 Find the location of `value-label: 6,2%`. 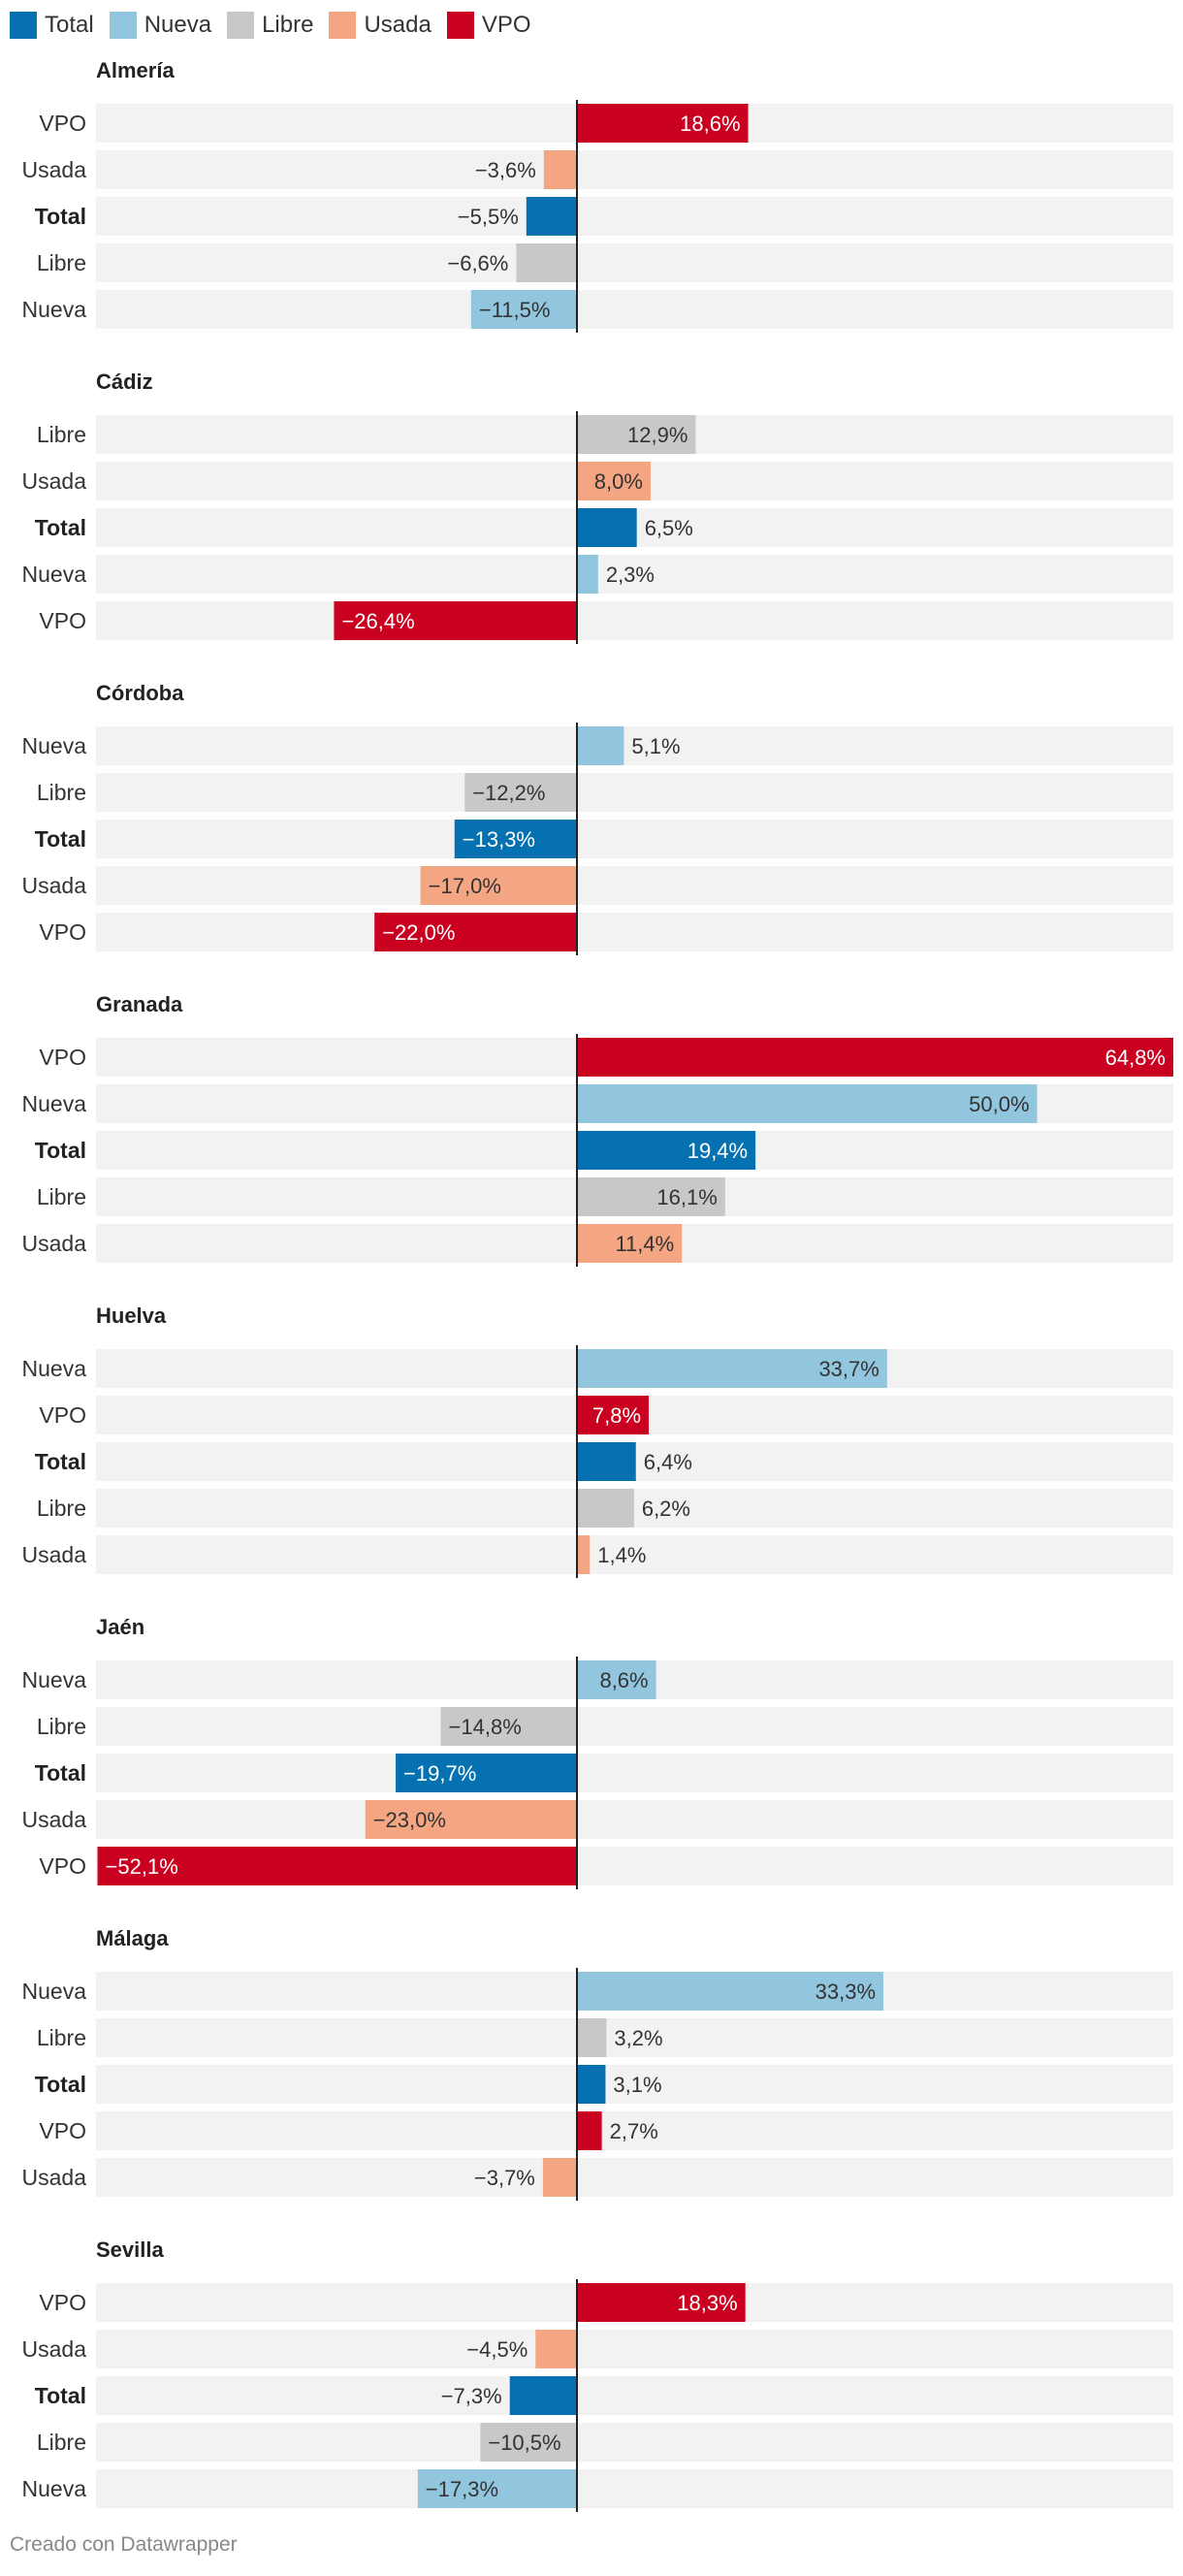

value-label: 6,2% is located at coordinates (666, 1509).